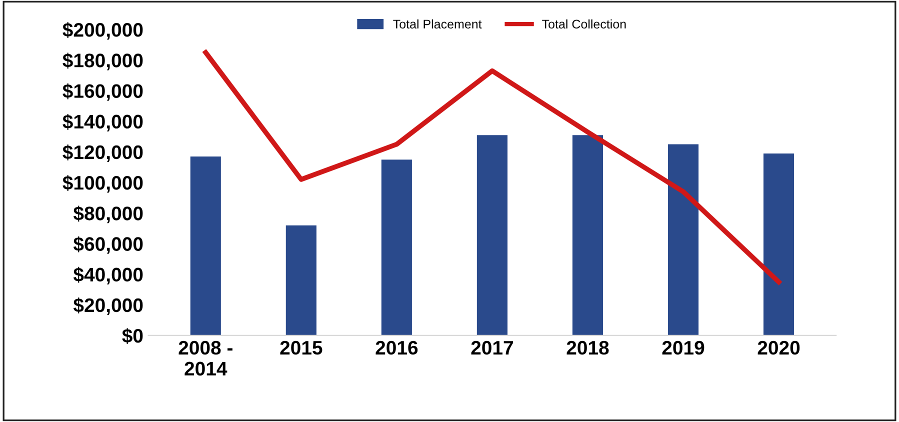 This screenshot has width=899, height=422. I want to click on y-tick-label: $180,000, so click(102, 61).